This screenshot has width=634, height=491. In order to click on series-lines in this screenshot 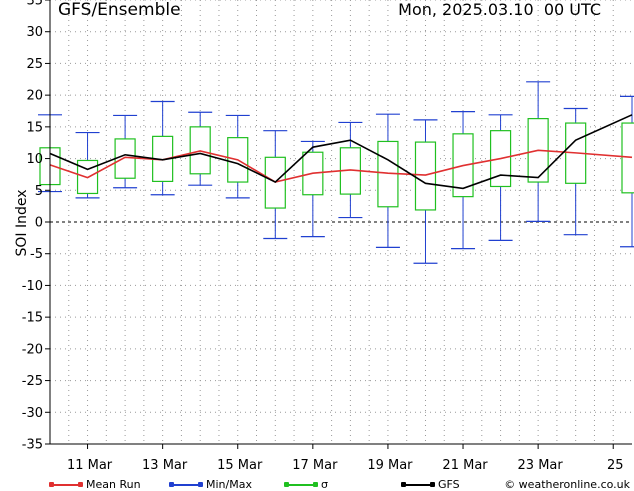, I will do `click(341, 152)`.